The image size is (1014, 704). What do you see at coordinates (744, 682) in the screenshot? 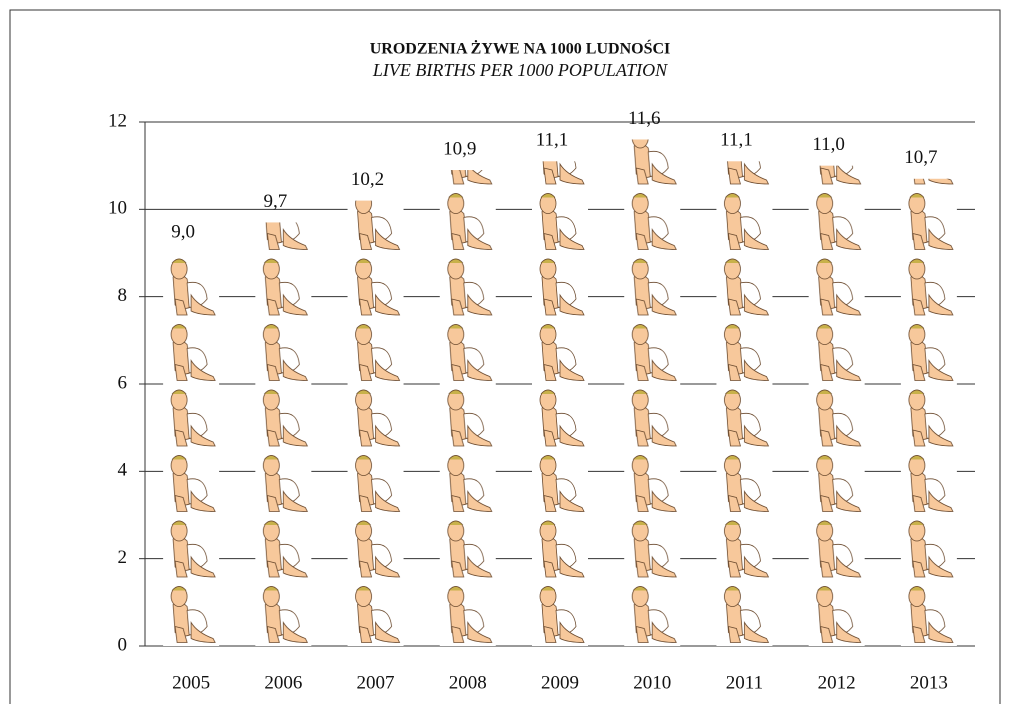
I see `x-tick-label: 2011` at bounding box center [744, 682].